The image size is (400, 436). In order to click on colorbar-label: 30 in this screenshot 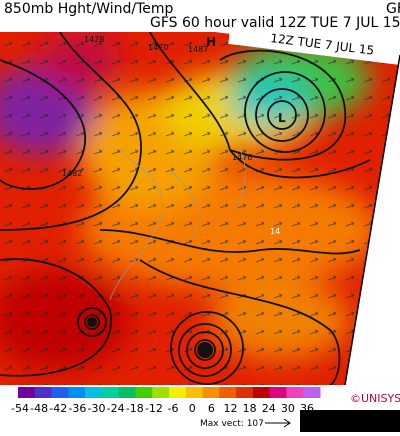, I will do `click(288, 408)`.